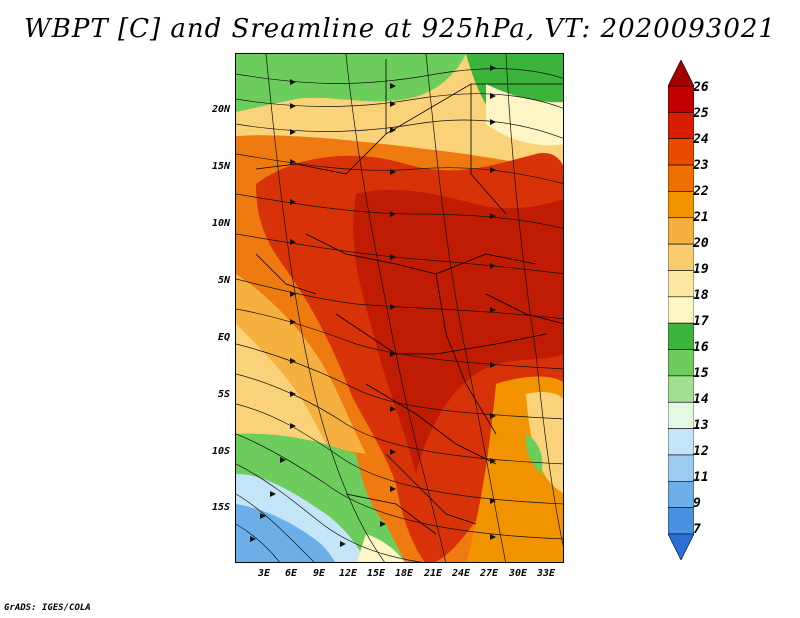 The image size is (800, 618). I want to click on colorbar-label-16: 16, so click(701, 347).